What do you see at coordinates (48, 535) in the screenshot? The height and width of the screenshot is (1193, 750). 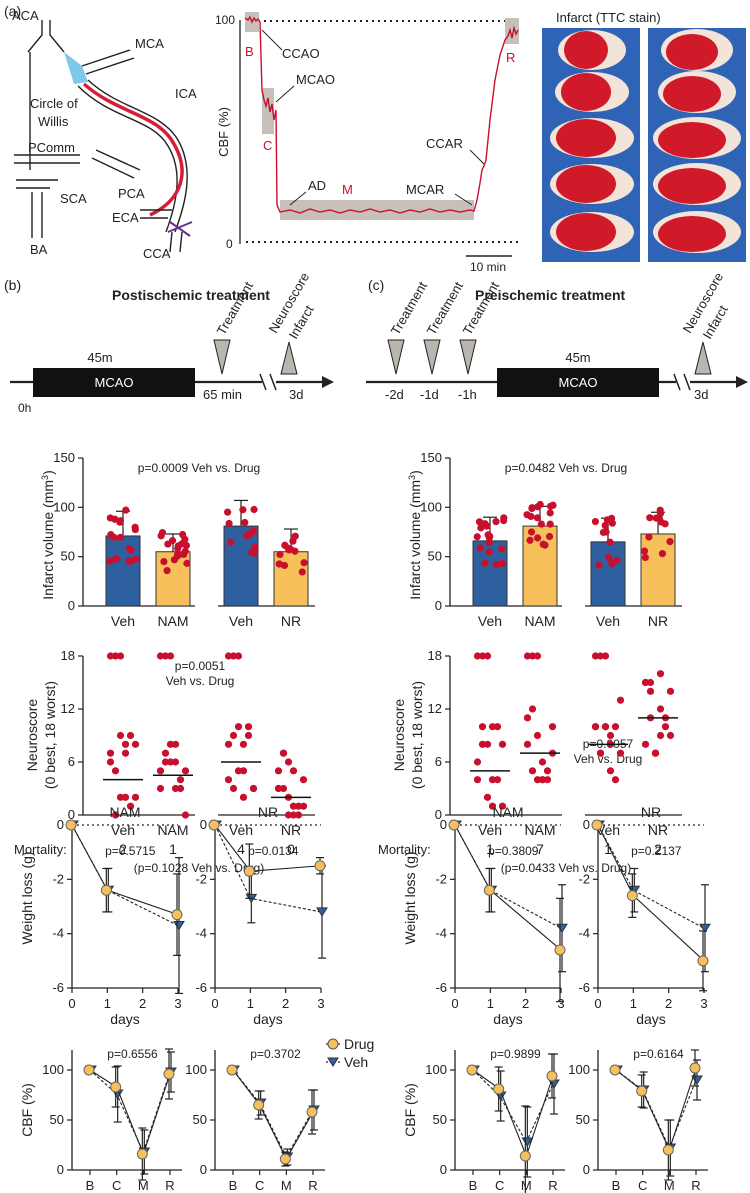 I see `infarct-ylabel-b: Infarct volume (mm3)` at bounding box center [48, 535].